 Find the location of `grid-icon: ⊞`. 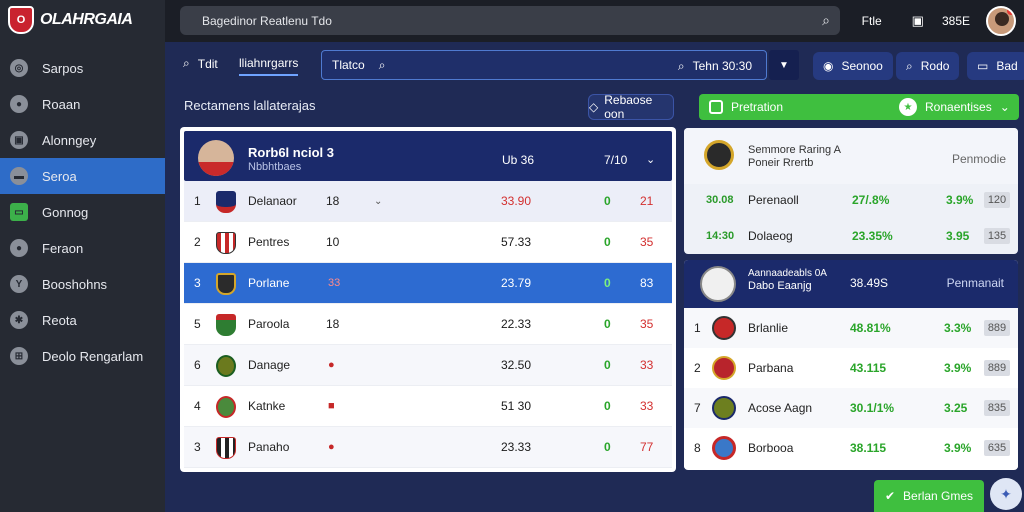

grid-icon: ⊞ is located at coordinates (19, 356).